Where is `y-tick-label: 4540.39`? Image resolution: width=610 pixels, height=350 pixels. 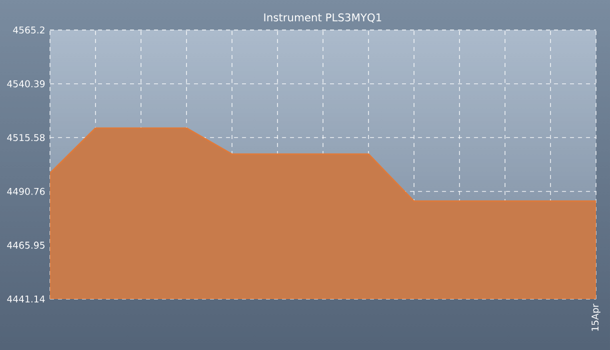 y-tick-label: 4540.39 is located at coordinates (26, 84).